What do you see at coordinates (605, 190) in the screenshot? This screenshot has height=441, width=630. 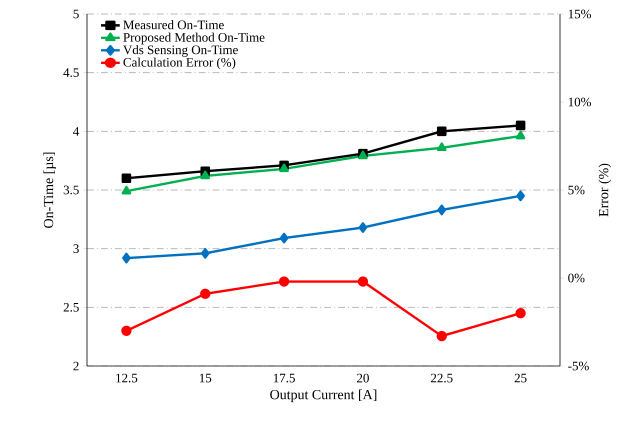 I see `y2-axis-title: Error (%)` at bounding box center [605, 190].